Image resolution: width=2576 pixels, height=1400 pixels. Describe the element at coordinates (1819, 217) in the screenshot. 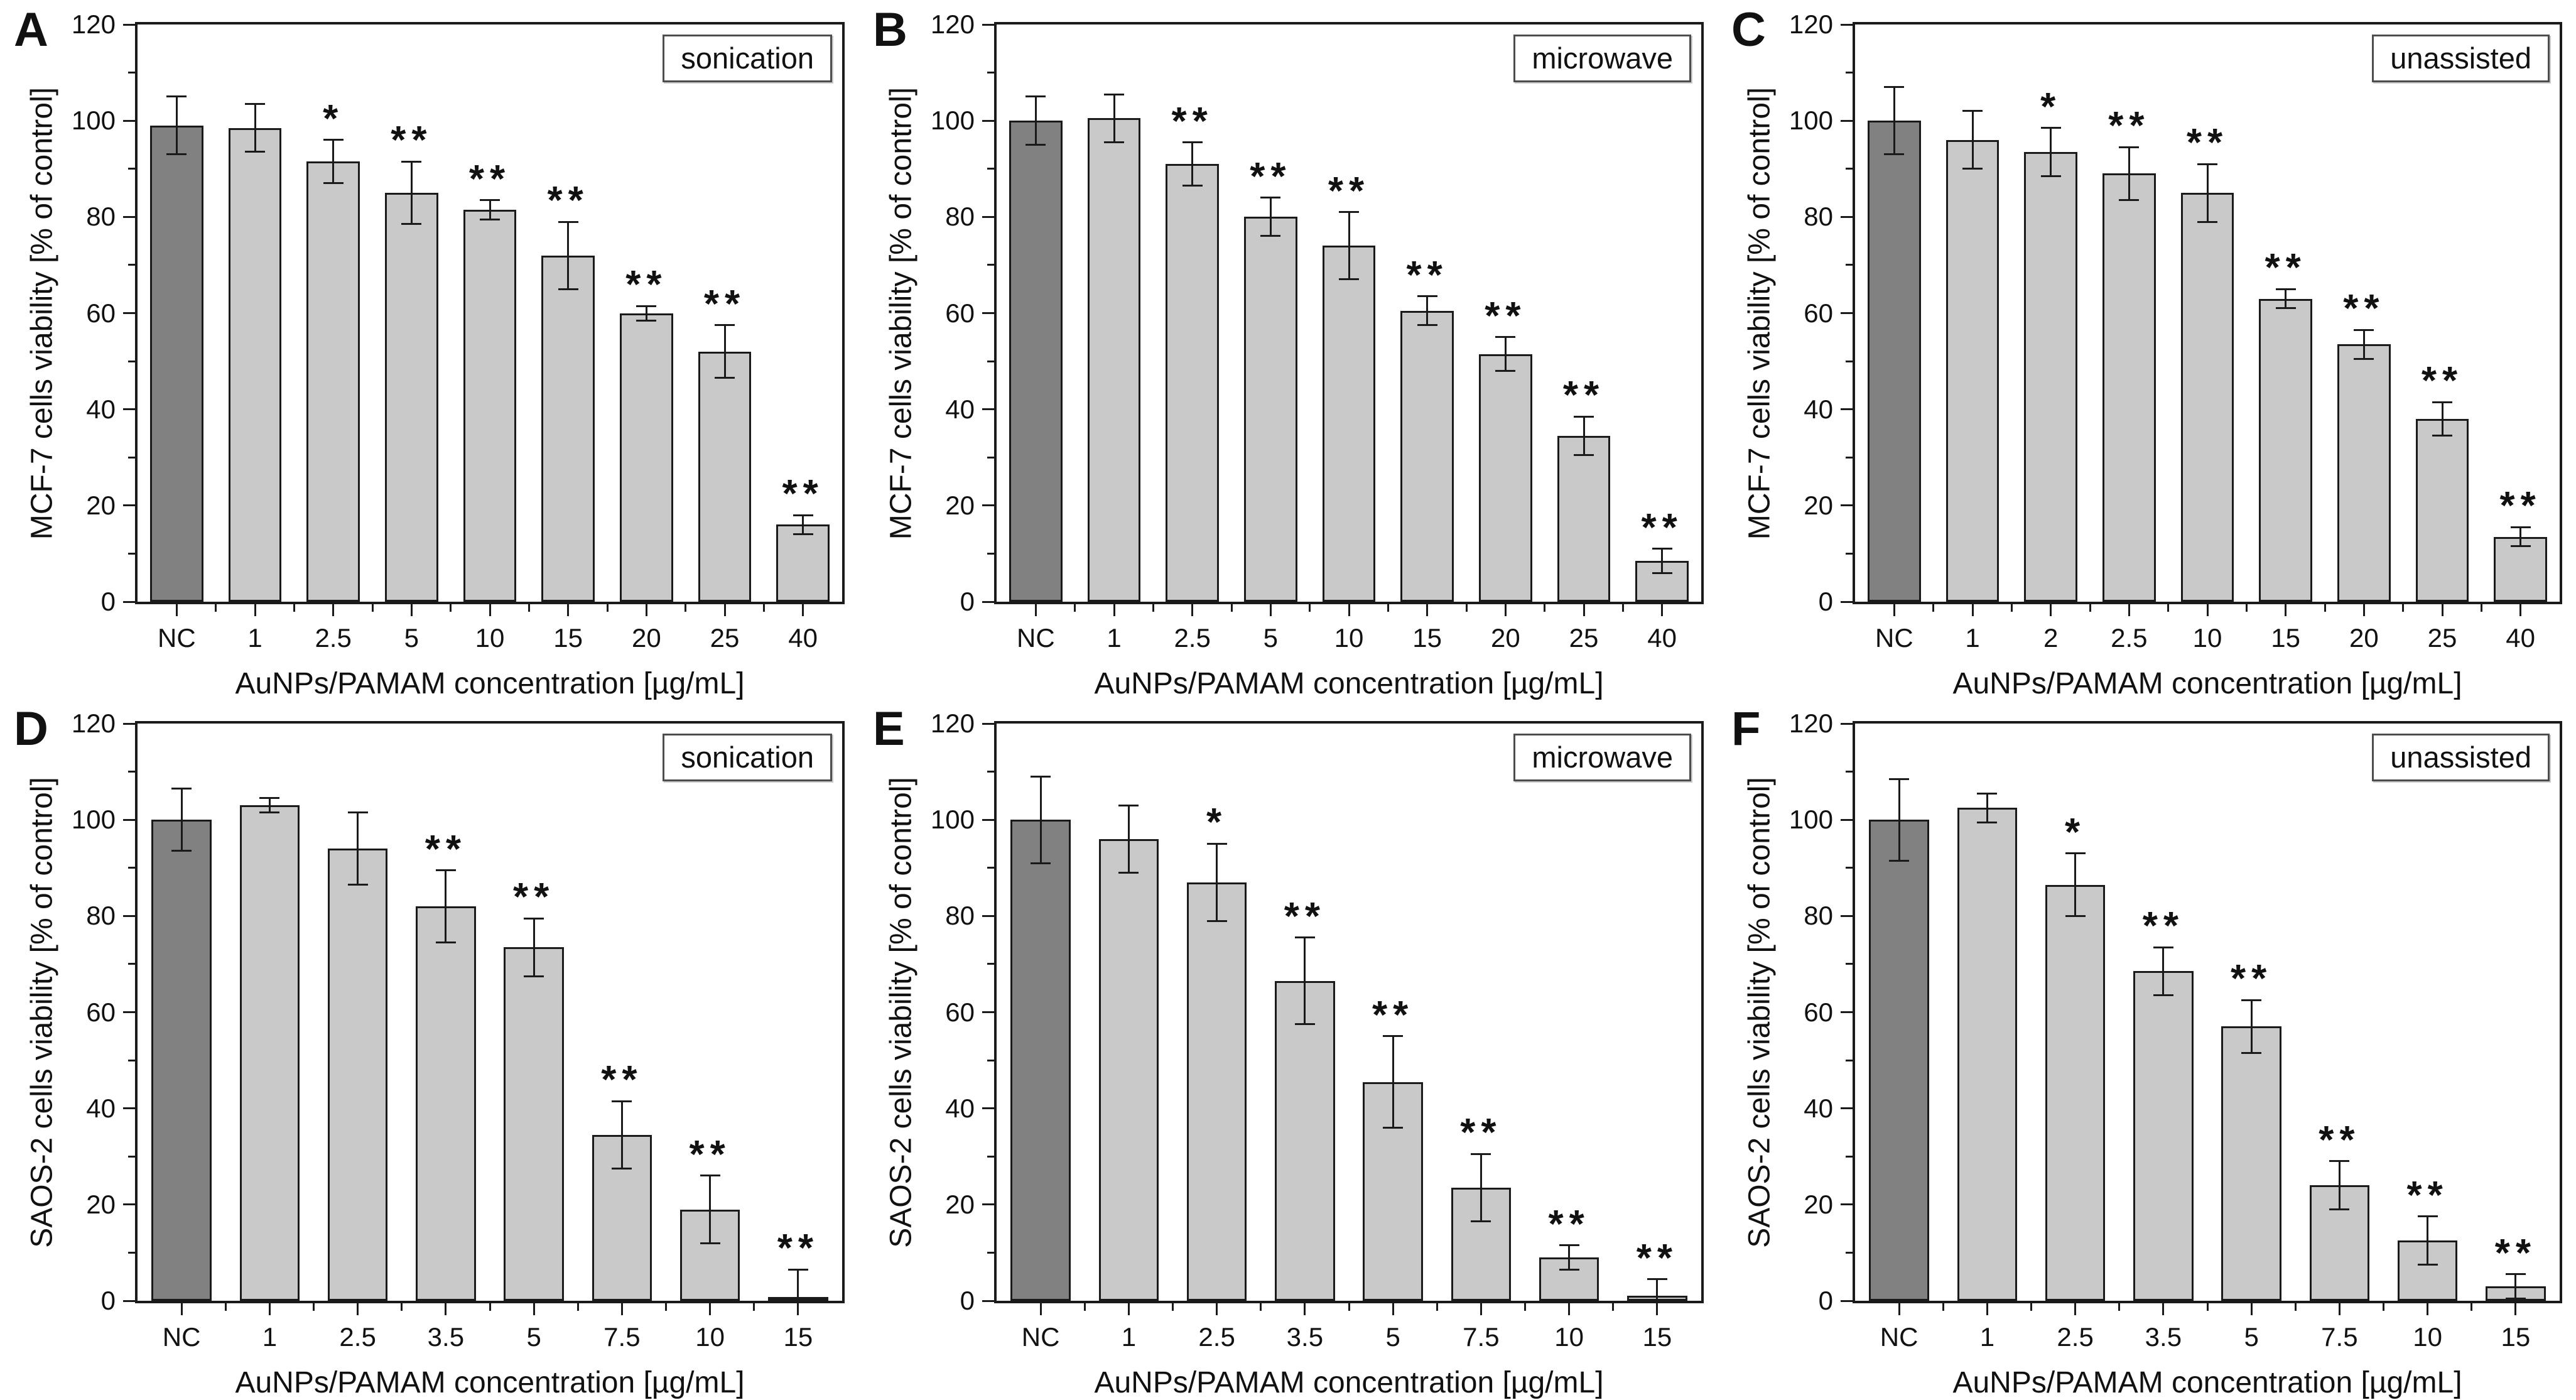

I see `y-tick-label: 80` at that location.